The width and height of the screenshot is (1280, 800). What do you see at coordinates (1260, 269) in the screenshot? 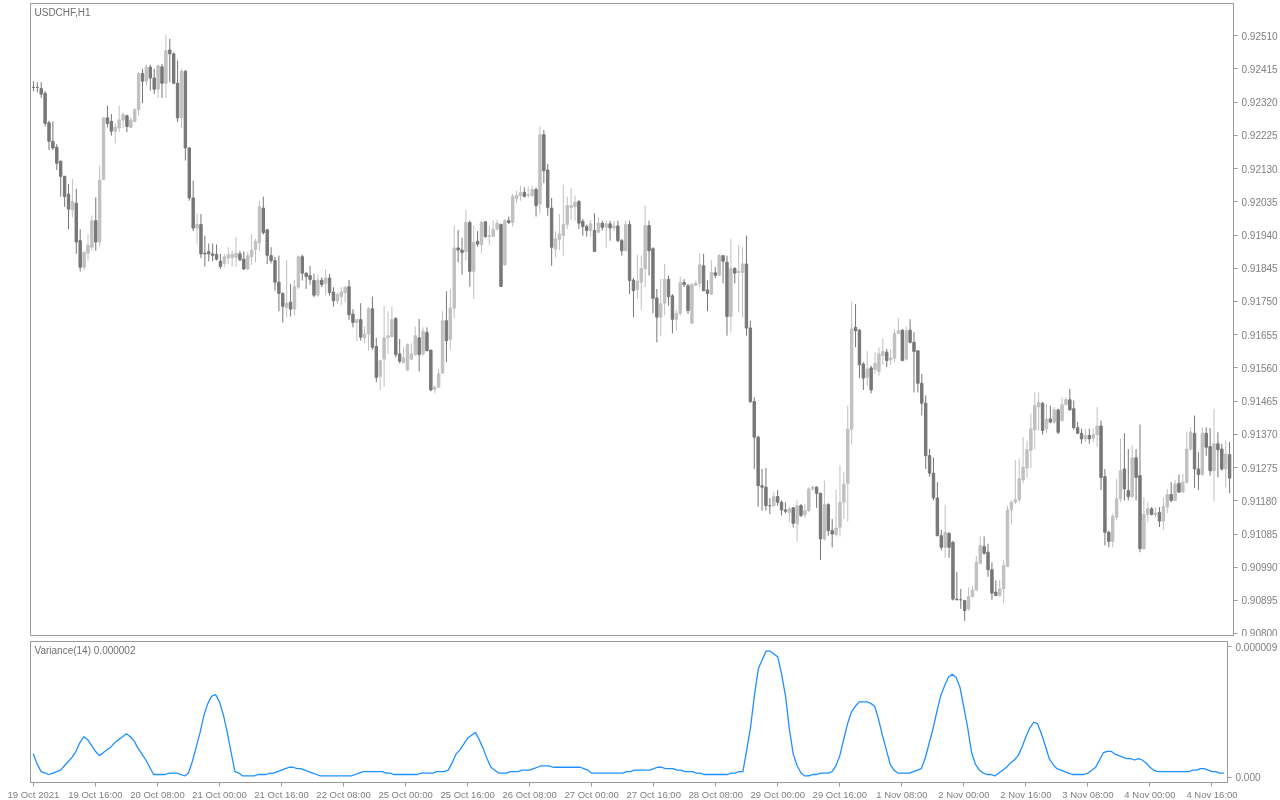
I see `y-tick-label: 0.91845` at bounding box center [1260, 269].